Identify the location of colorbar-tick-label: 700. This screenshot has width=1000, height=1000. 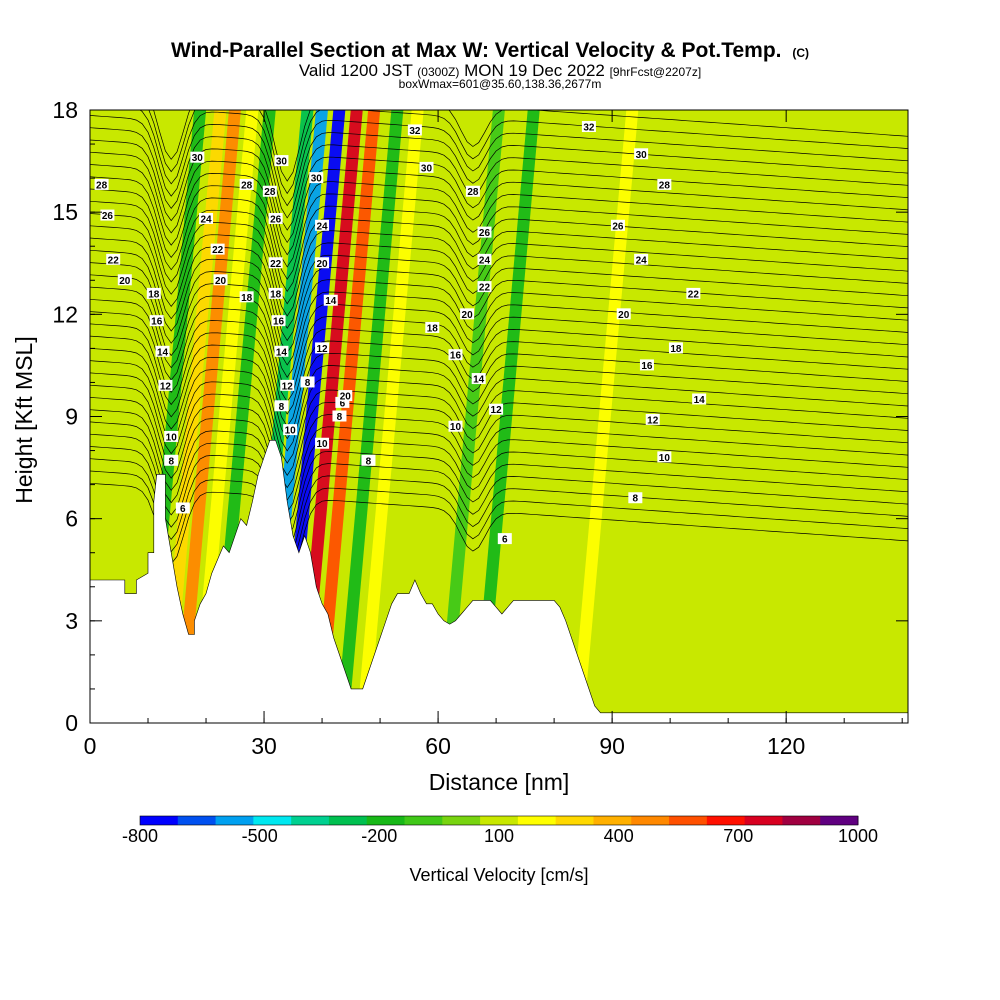
(738, 836).